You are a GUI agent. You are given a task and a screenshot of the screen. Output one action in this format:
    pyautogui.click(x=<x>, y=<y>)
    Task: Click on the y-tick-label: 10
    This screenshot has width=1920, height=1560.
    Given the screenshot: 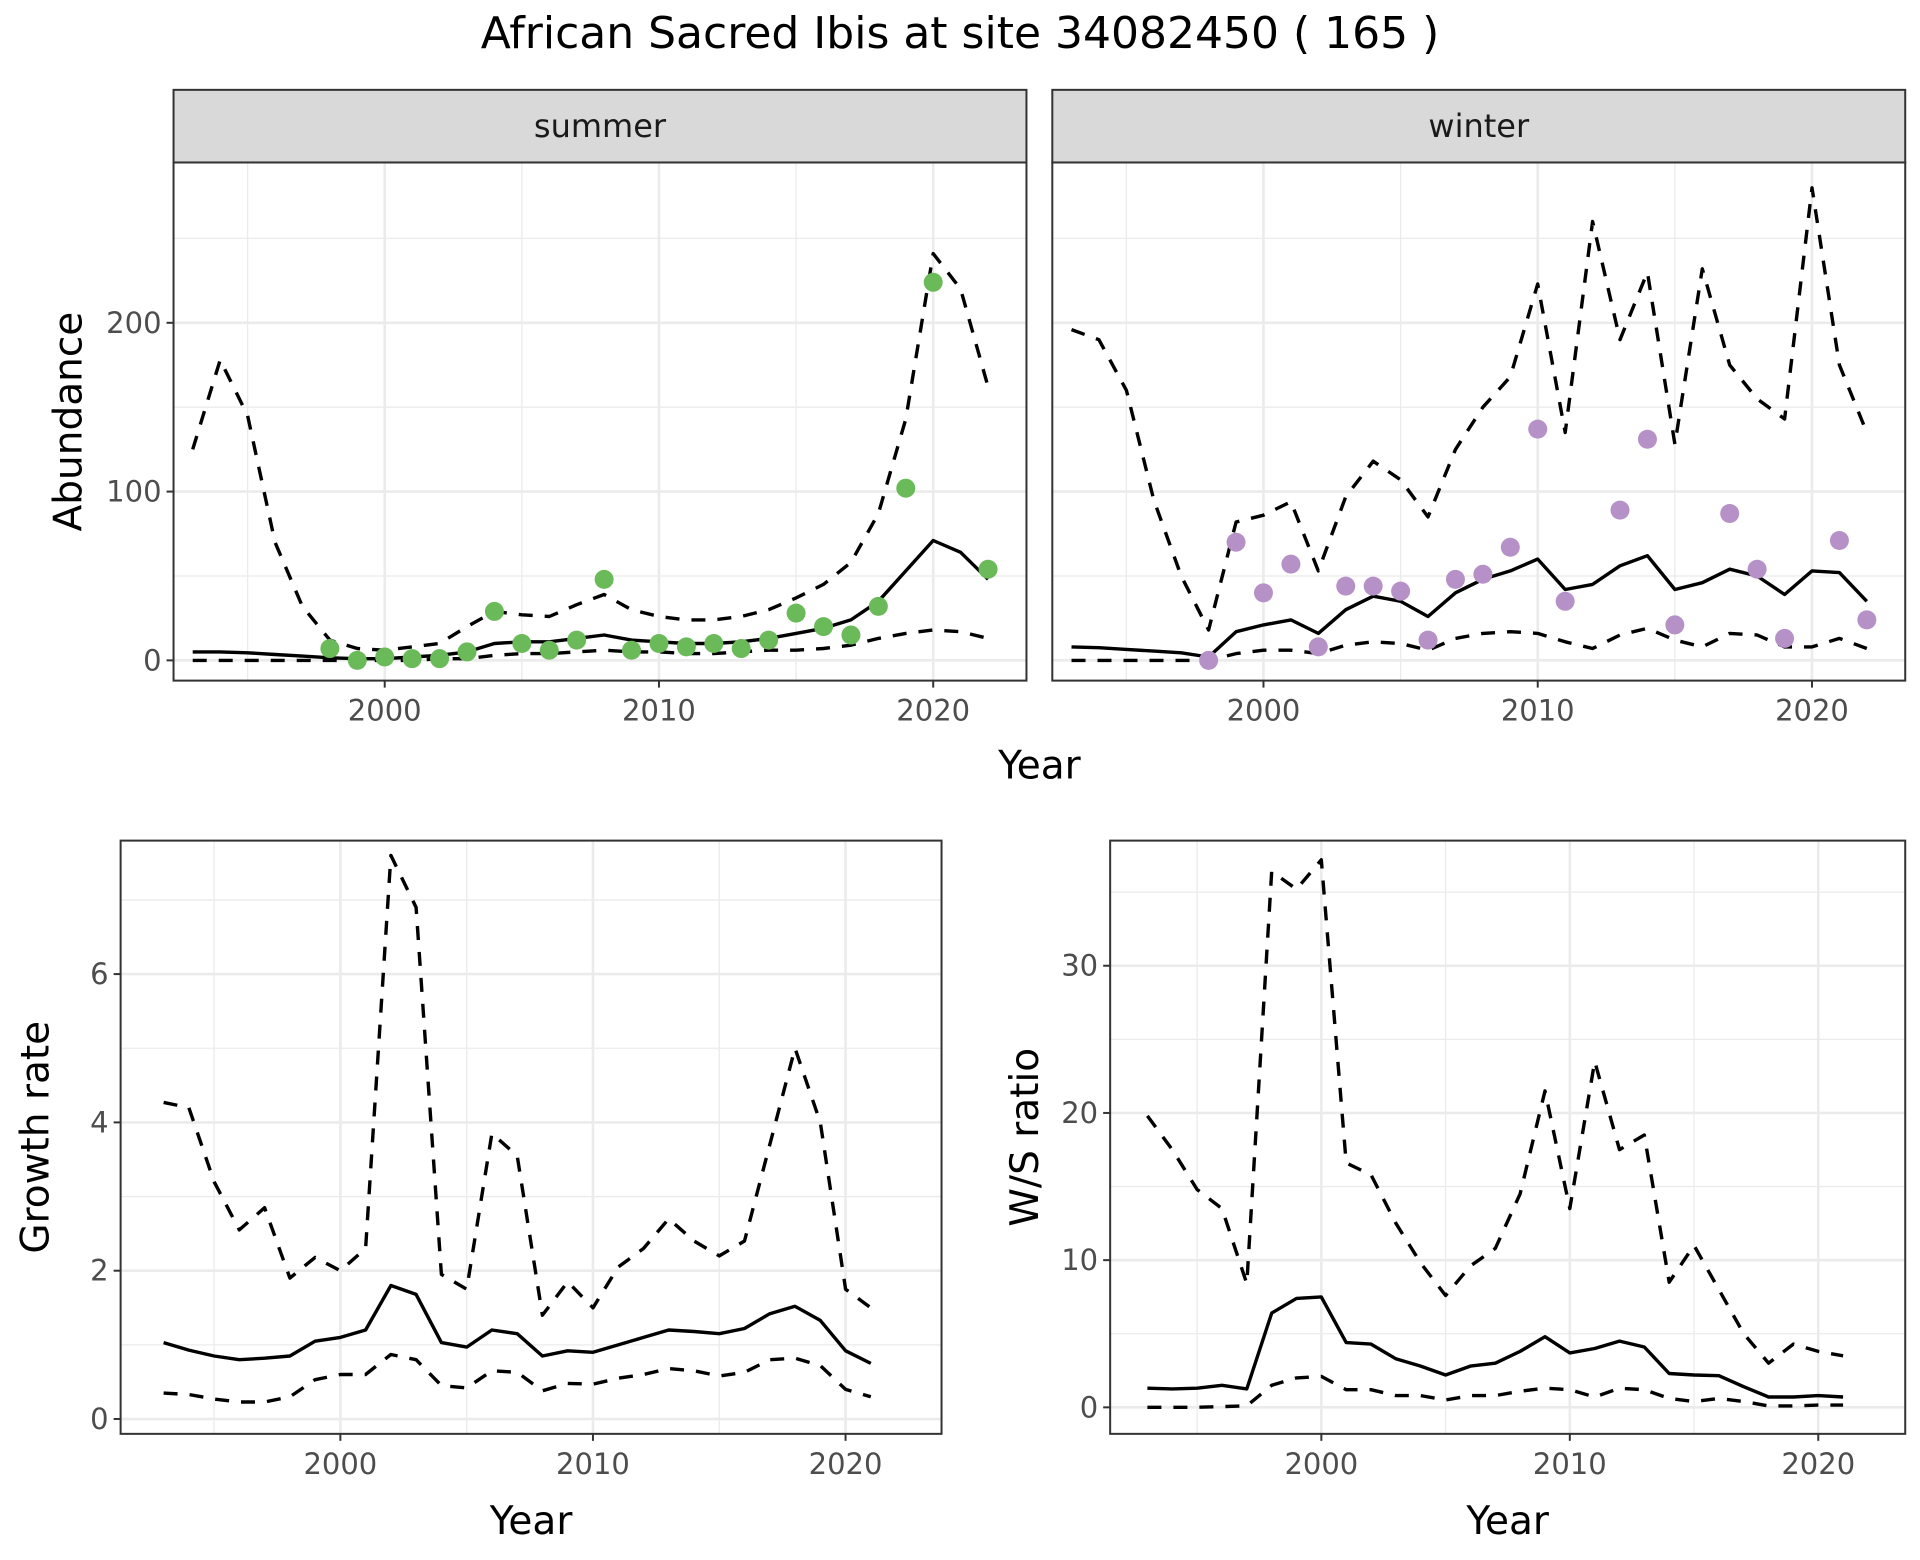 What is the action you would take?
    pyautogui.click(x=1079, y=1260)
    